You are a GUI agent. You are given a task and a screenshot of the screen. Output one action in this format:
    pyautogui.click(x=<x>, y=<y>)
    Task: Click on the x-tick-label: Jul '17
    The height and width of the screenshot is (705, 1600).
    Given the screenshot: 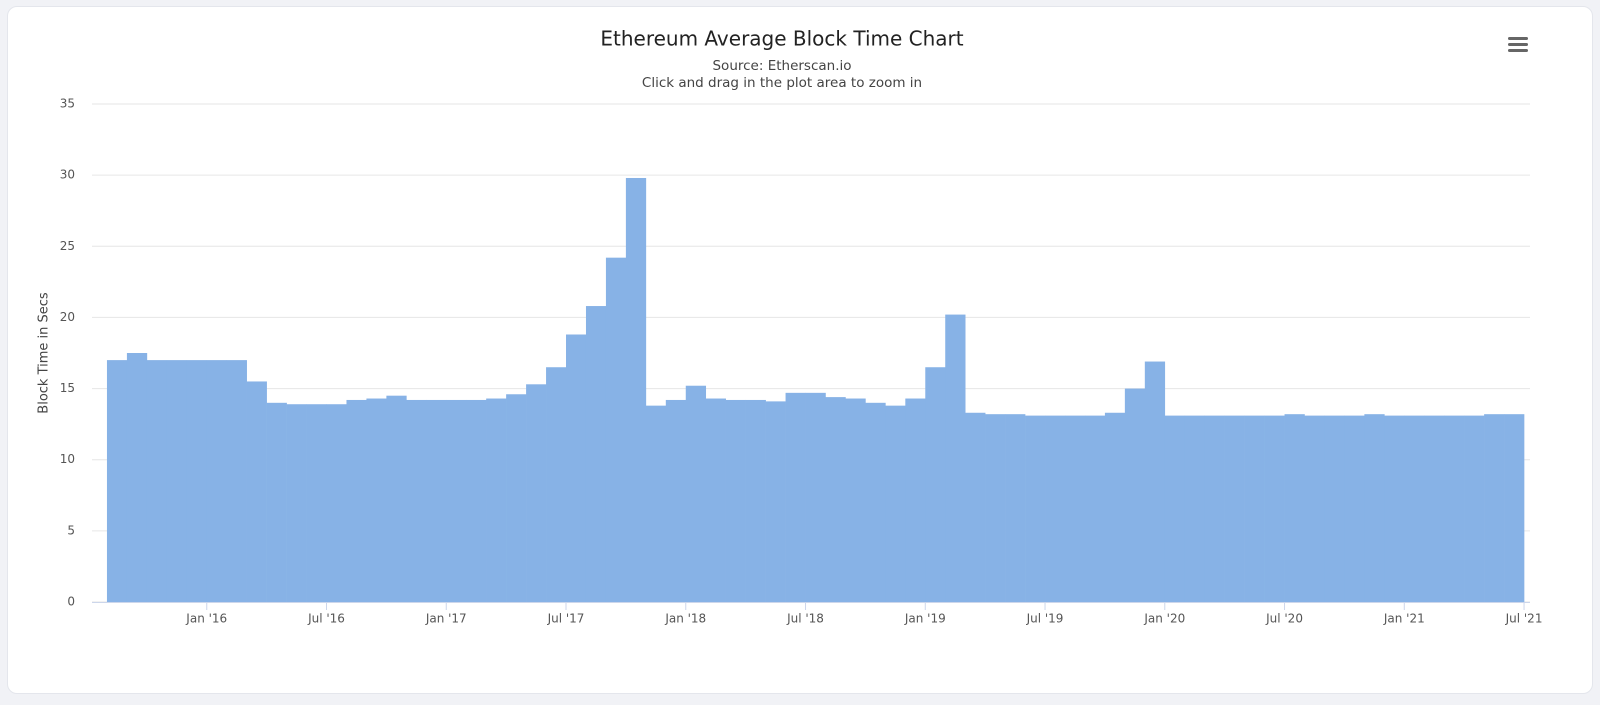 What is the action you would take?
    pyautogui.click(x=566, y=619)
    